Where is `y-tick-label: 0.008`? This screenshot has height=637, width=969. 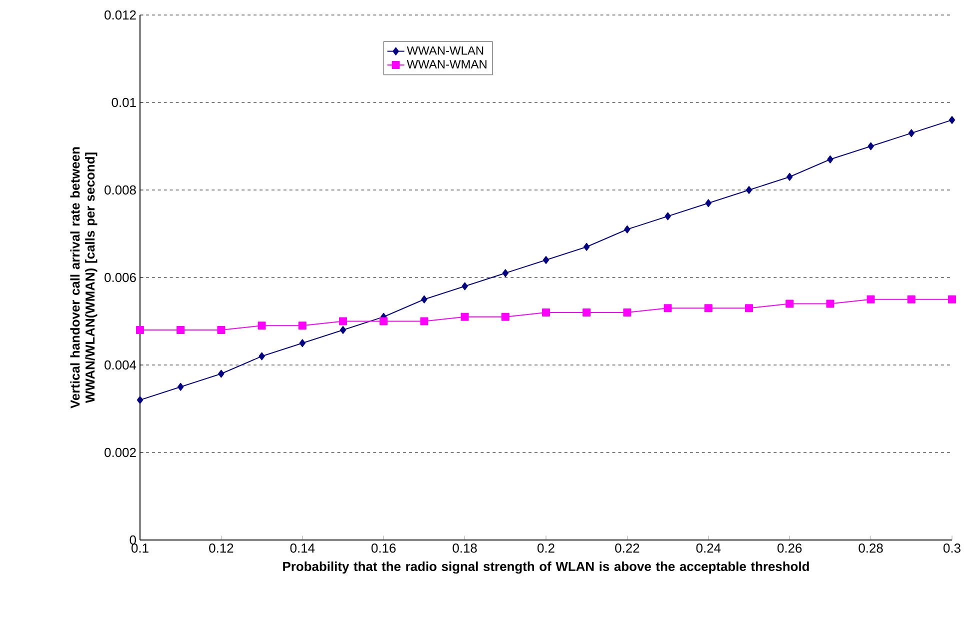 y-tick-label: 0.008 is located at coordinates (120, 190).